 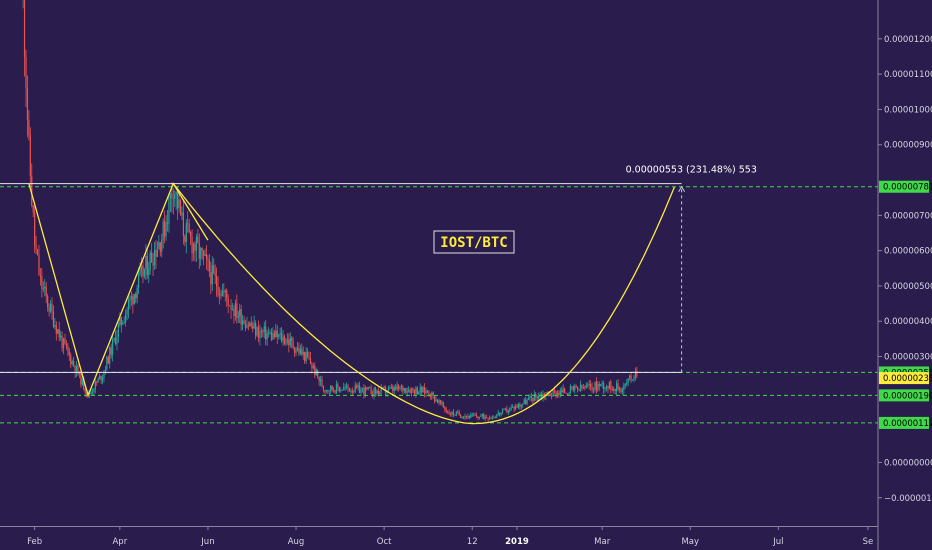 What do you see at coordinates (908, 146) in the screenshot?
I see `y-tick-label: 0.00000900` at bounding box center [908, 146].